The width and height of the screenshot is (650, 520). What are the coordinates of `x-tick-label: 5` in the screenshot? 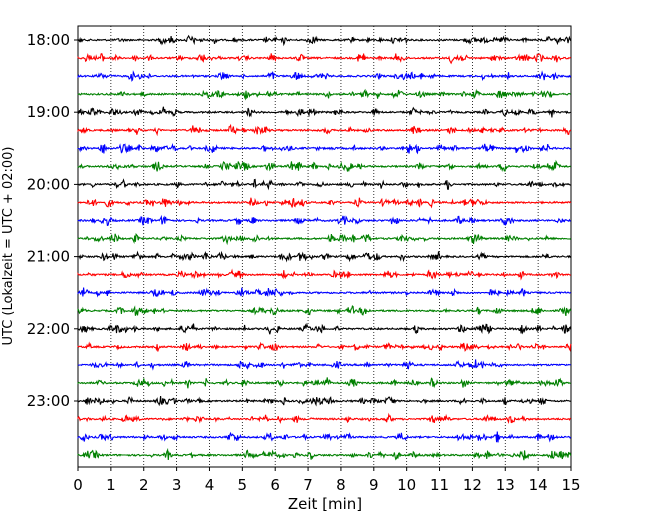 It's located at (243, 485).